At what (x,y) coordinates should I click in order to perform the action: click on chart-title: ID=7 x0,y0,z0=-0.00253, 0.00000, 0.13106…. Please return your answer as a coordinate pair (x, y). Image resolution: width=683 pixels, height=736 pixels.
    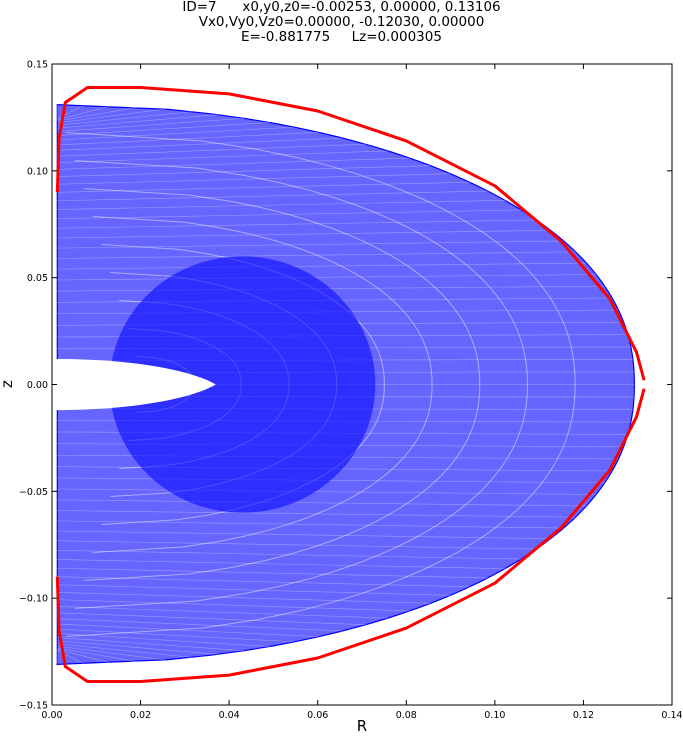
    Looking at the image, I should click on (341, 22).